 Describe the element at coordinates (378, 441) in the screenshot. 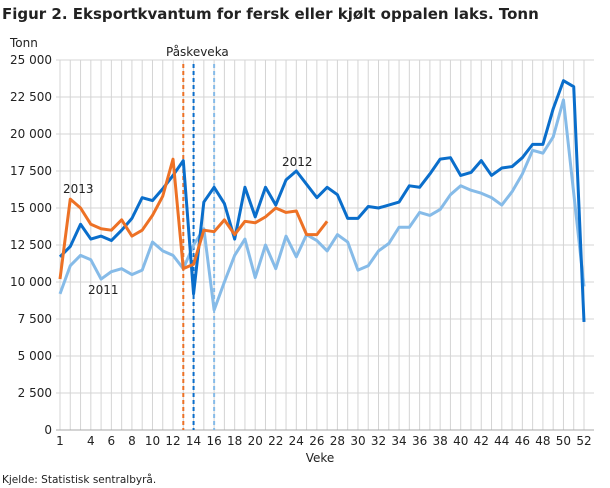

I see `x-tick-label: 32` at that location.